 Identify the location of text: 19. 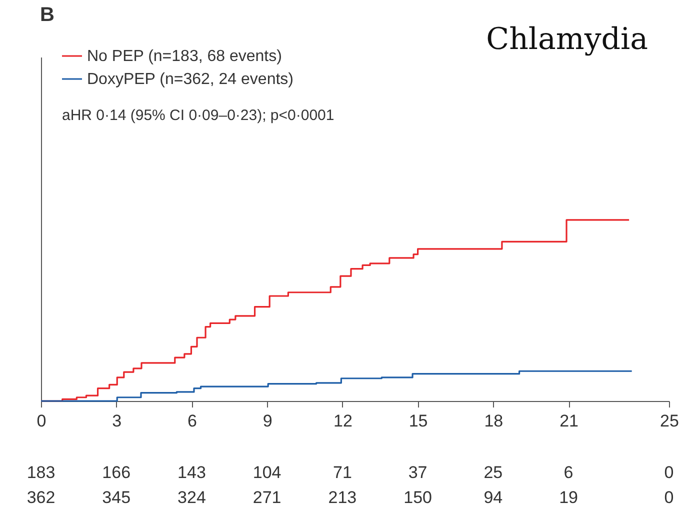
(568, 497).